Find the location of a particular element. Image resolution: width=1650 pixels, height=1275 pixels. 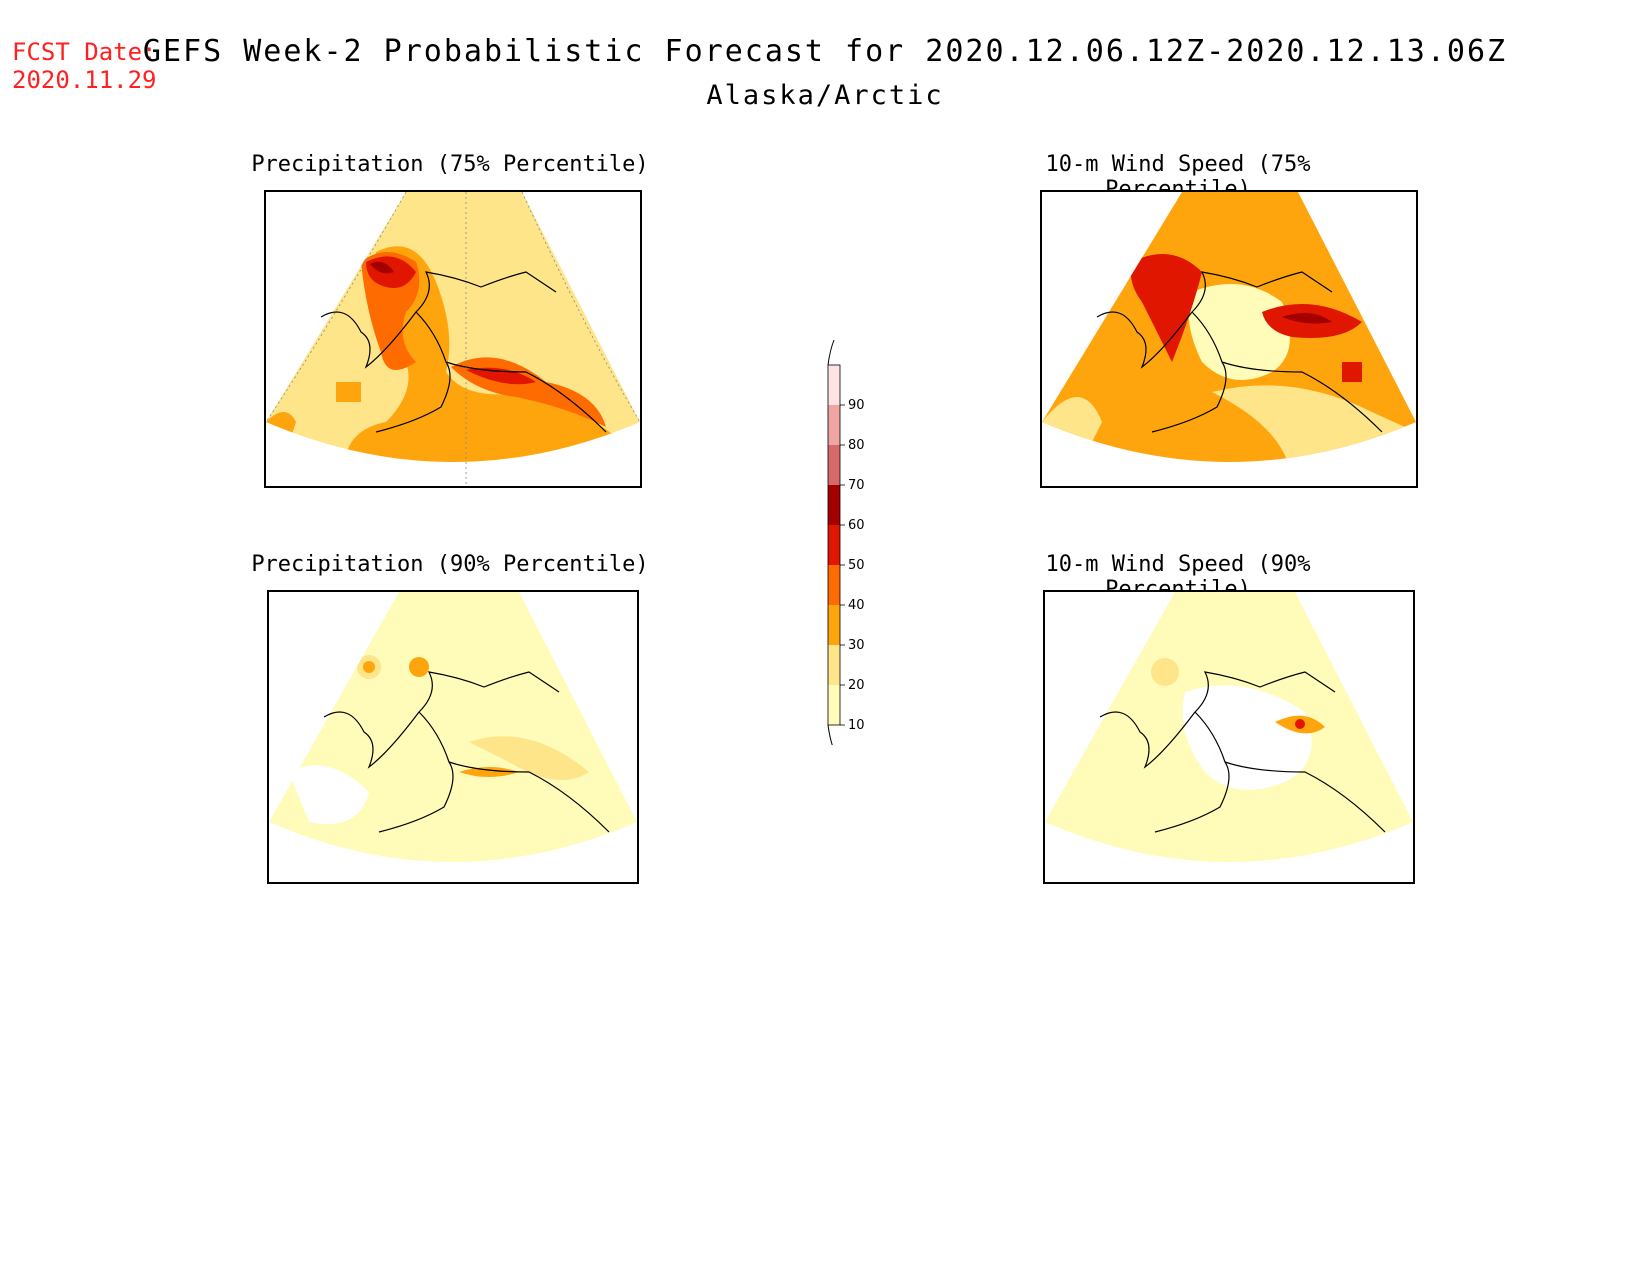

colorbar-tick-label: 10 is located at coordinates (856, 725).